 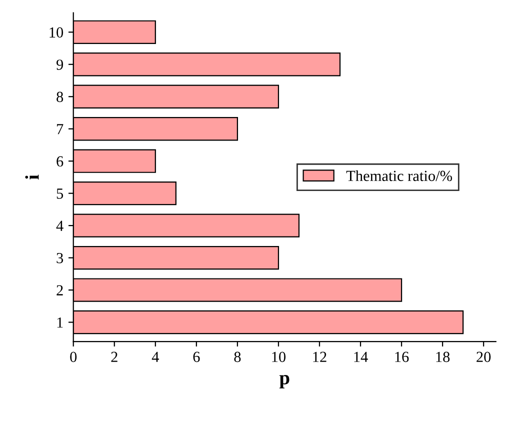 What do you see at coordinates (361, 357) in the screenshot?
I see `x-tick-label: 14` at bounding box center [361, 357].